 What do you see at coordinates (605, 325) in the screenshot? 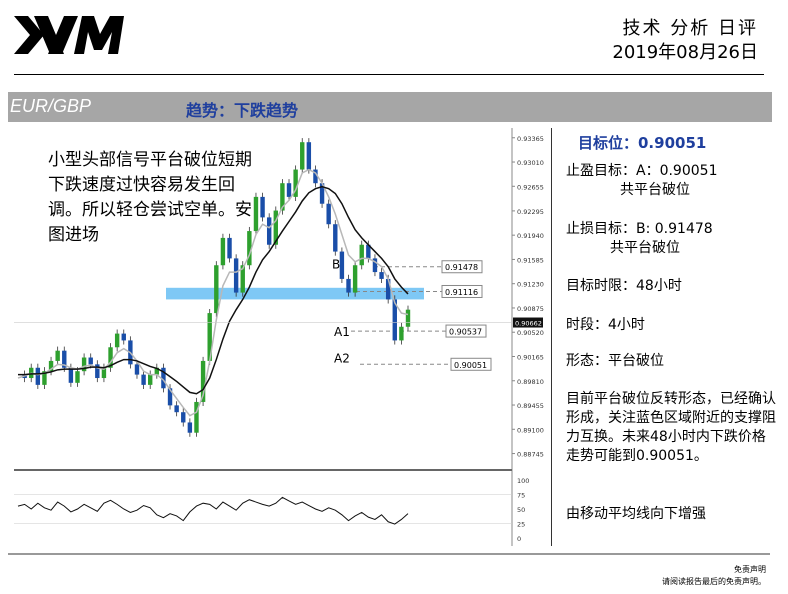
I see `timeframe: 时段：4小时` at bounding box center [605, 325].